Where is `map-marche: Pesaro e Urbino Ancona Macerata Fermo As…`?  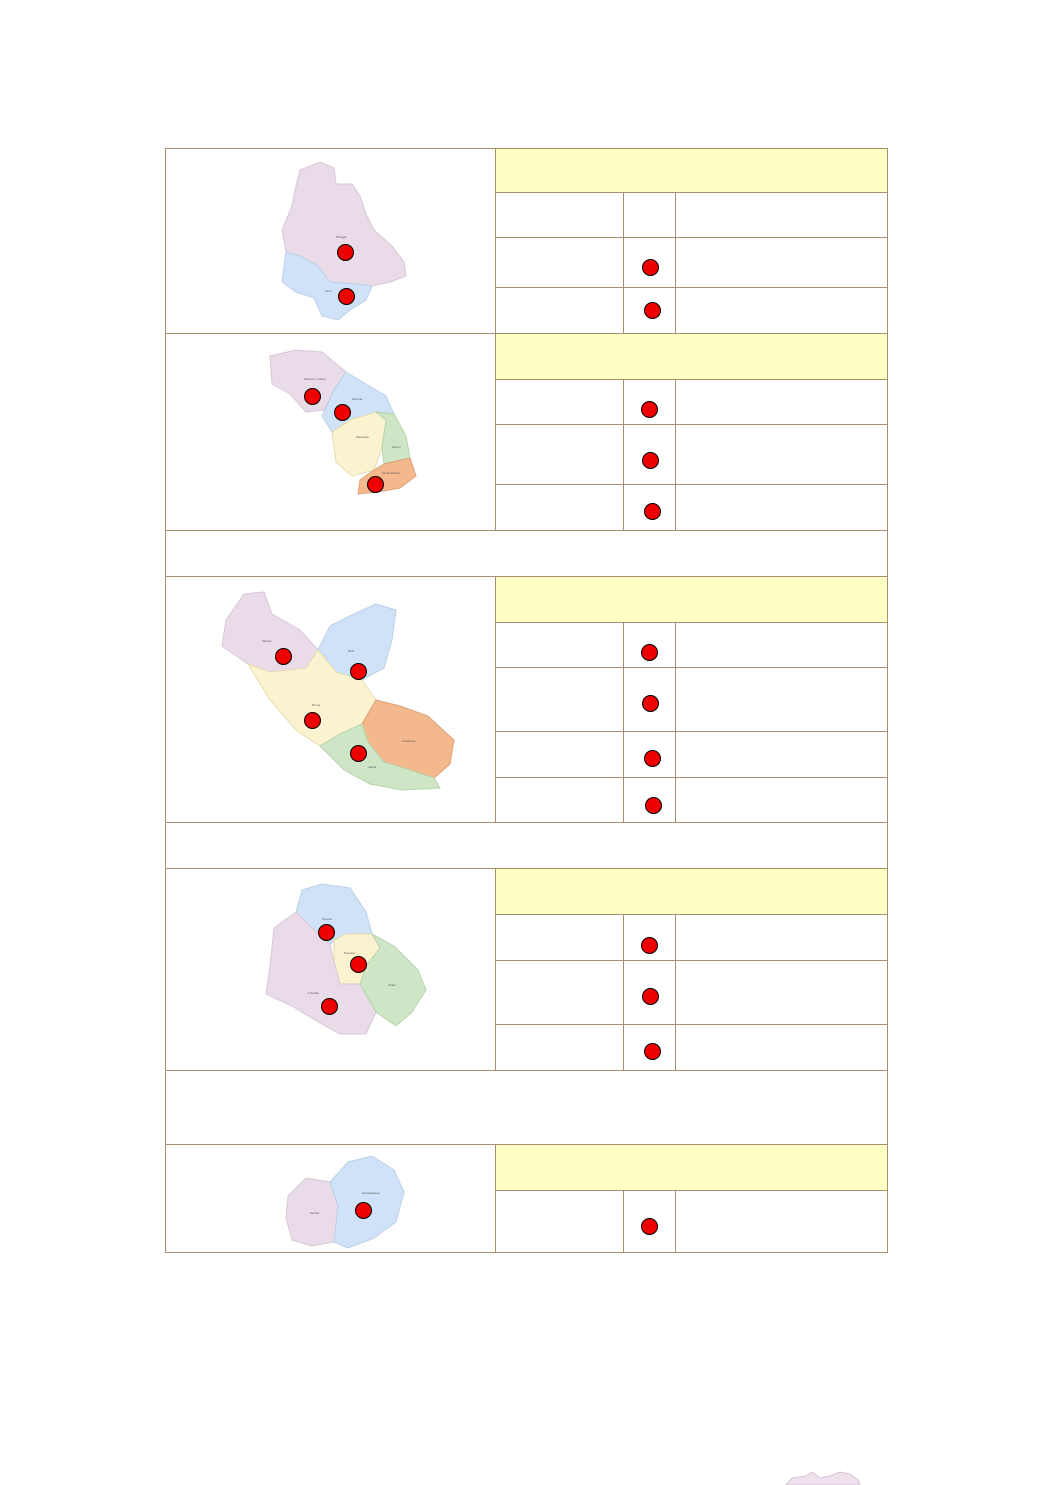 map-marche: Pesaro e Urbino Ancona Macerata Fermo As… is located at coordinates (343, 422).